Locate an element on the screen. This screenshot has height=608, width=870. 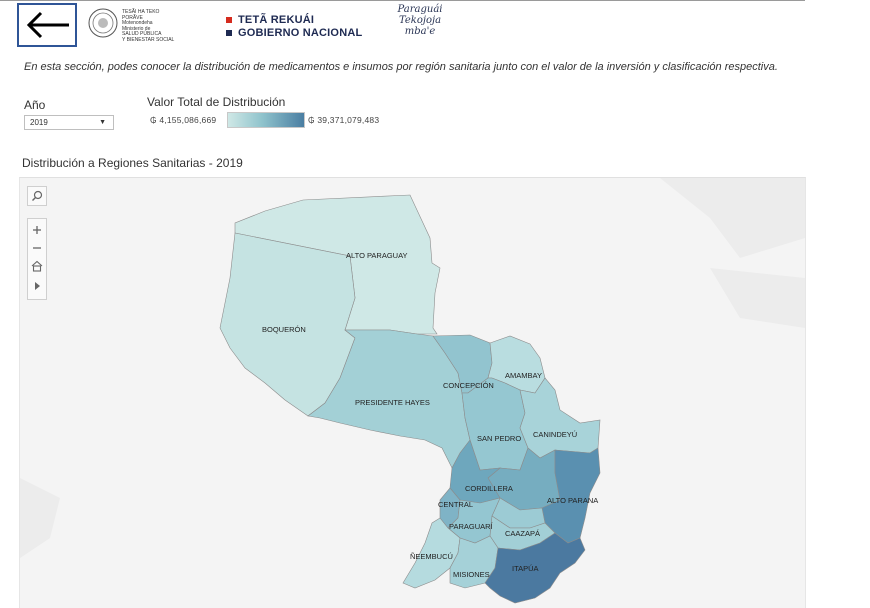
label-cordillera: CORDILLERA is located at coordinates (489, 488).